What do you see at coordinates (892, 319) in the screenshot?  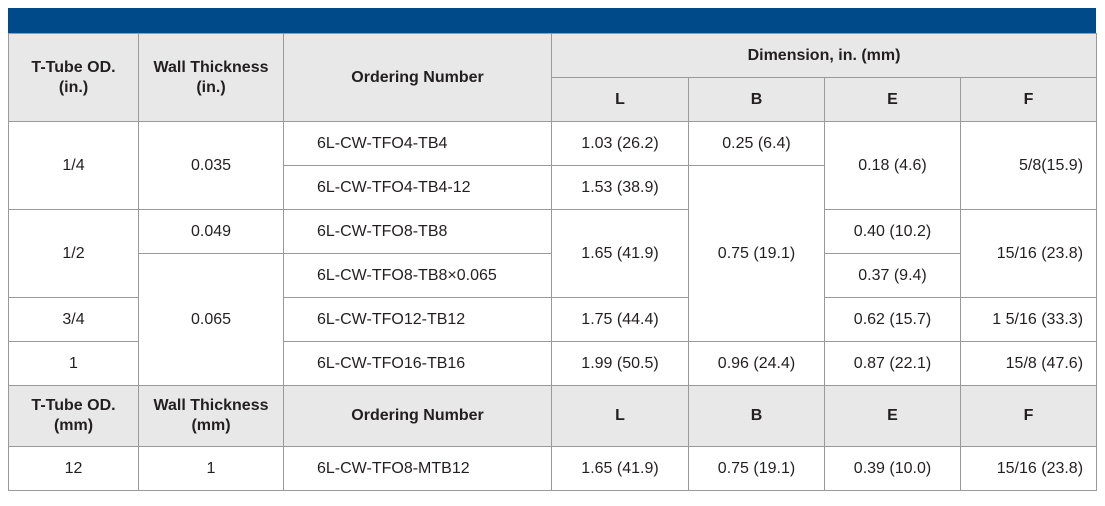 I see `cell: 0.62 (15.7)` at bounding box center [892, 319].